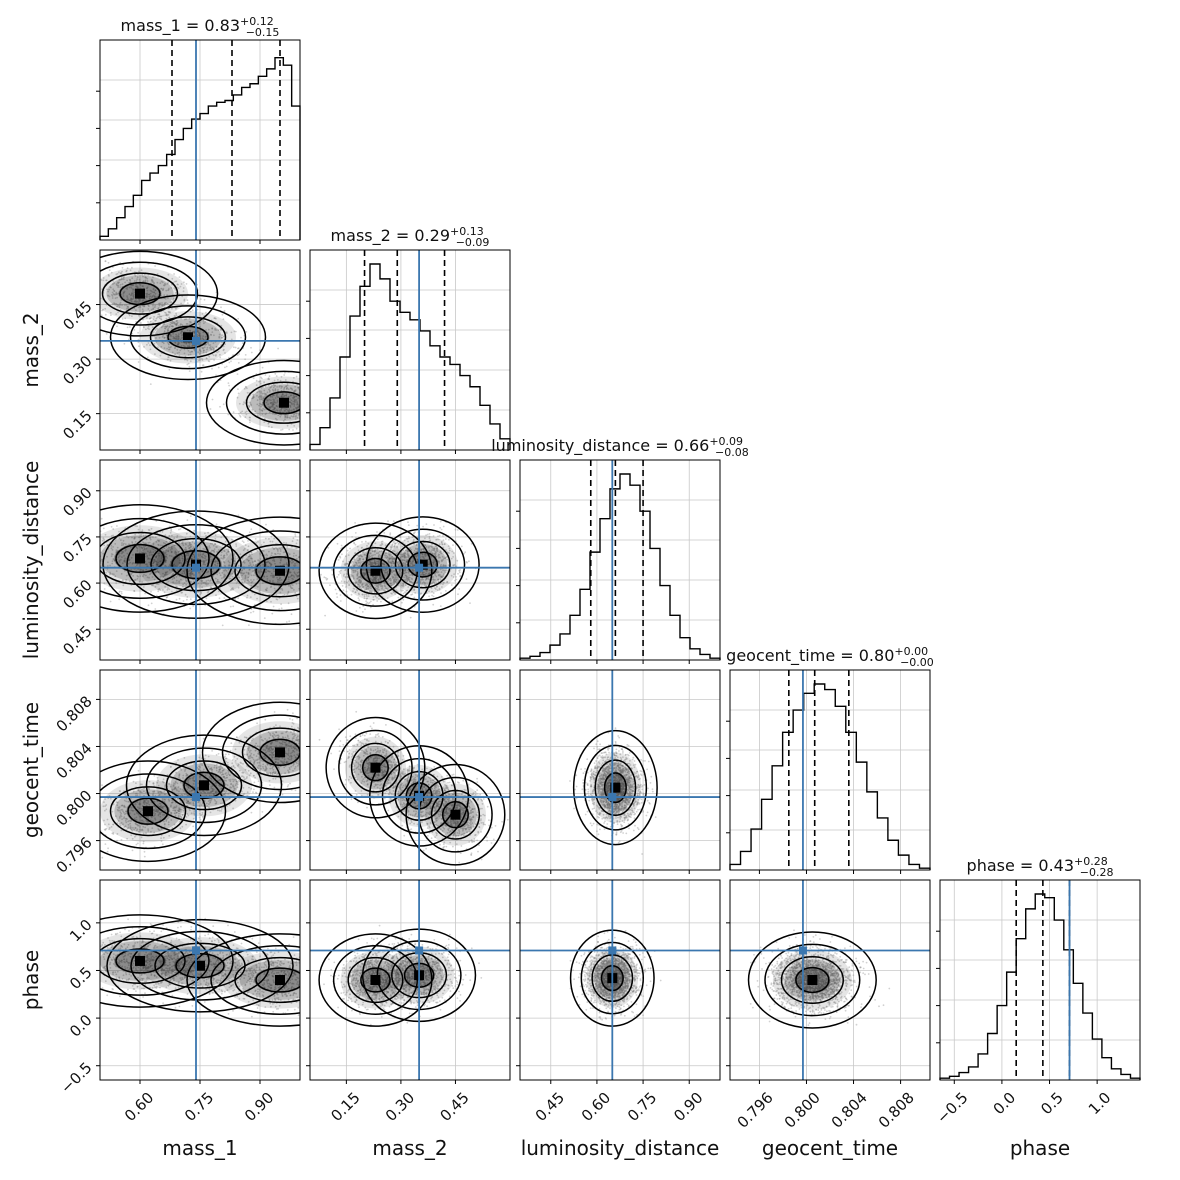  What do you see at coordinates (196, 340) in the screenshot?
I see `truth-marker` at bounding box center [196, 340].